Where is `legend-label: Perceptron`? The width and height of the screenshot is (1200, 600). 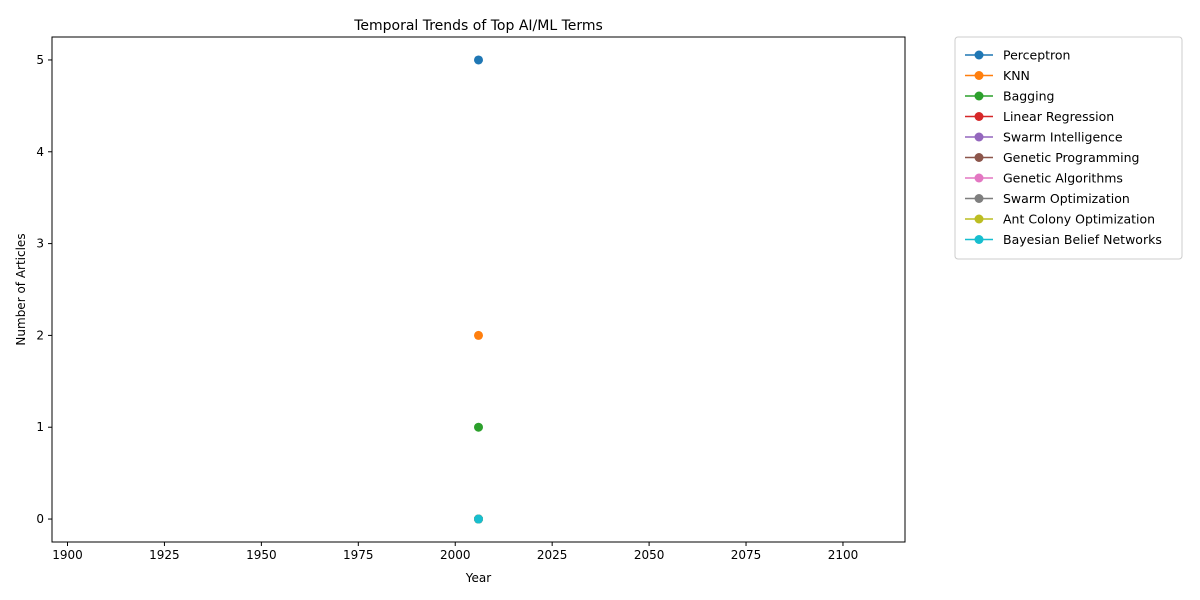
legend-label: Perceptron is located at coordinates (1036, 55).